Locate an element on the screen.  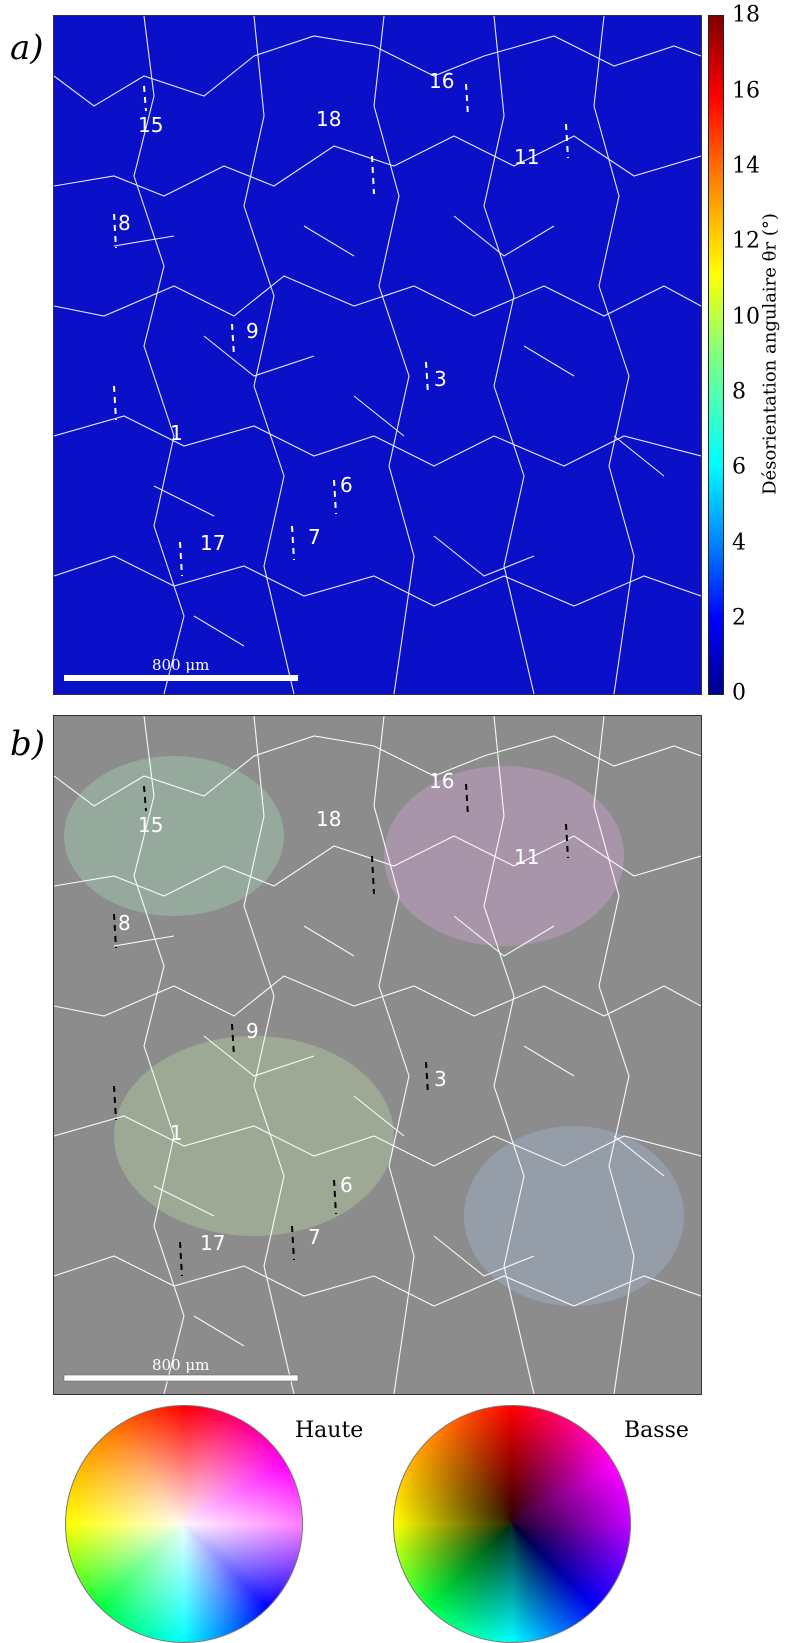
colorbar-tick: 6 is located at coordinates (739, 467).